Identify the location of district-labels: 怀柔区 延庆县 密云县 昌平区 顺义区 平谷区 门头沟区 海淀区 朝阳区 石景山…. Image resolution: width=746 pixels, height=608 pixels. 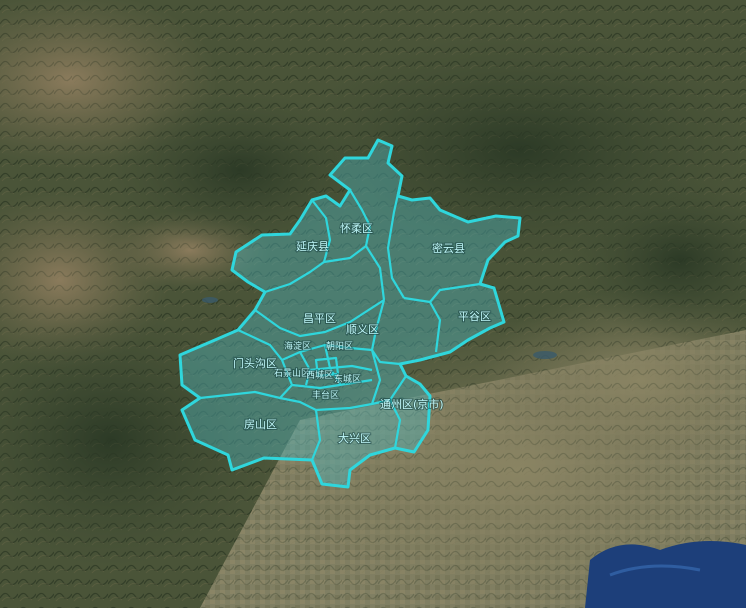
(362, 333).